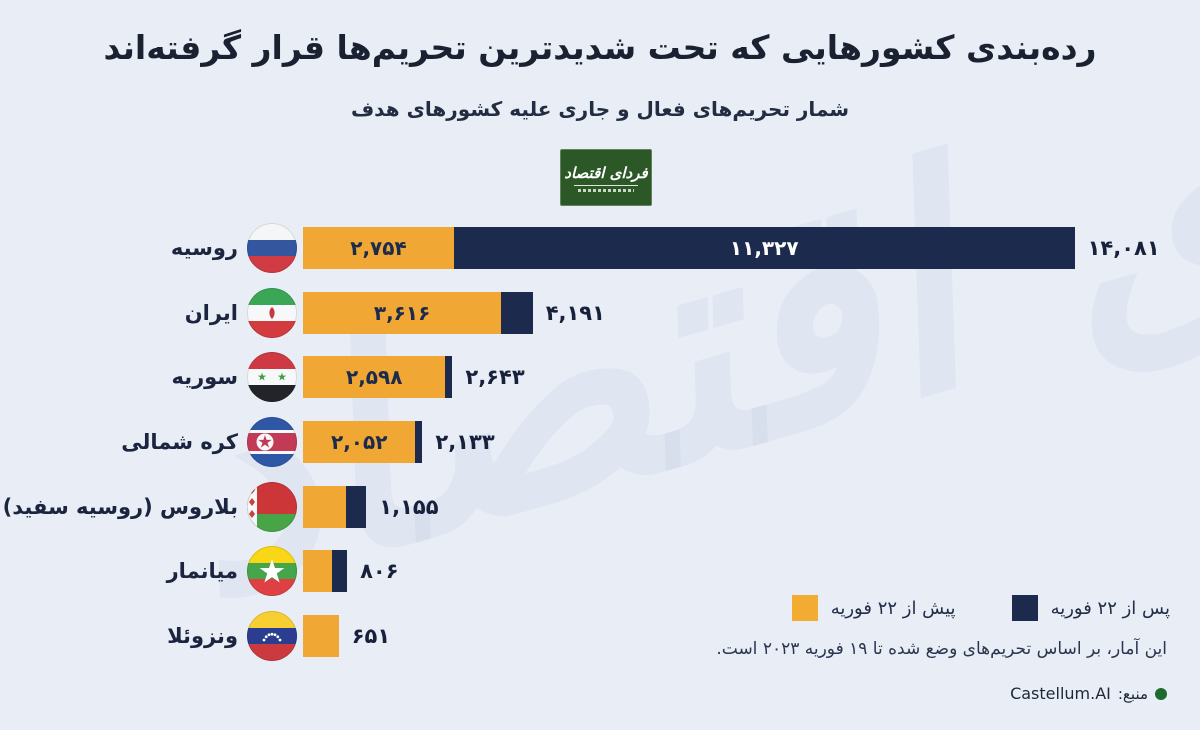 Image resolution: width=1200 pixels, height=730 pixels. I want to click on legend-label-after: پس از ۲۲ فوریه, so click(1110, 608).